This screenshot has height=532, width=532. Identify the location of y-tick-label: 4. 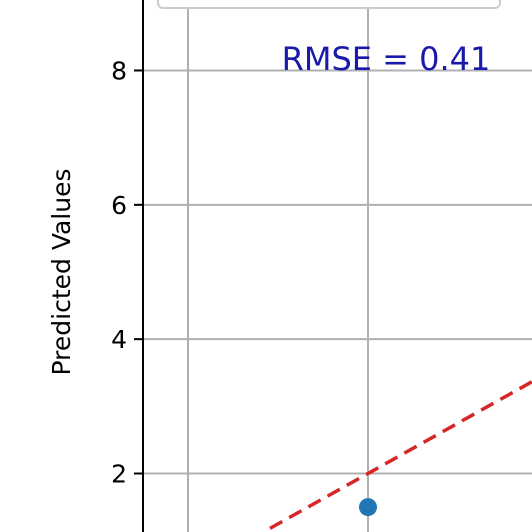
(119, 339).